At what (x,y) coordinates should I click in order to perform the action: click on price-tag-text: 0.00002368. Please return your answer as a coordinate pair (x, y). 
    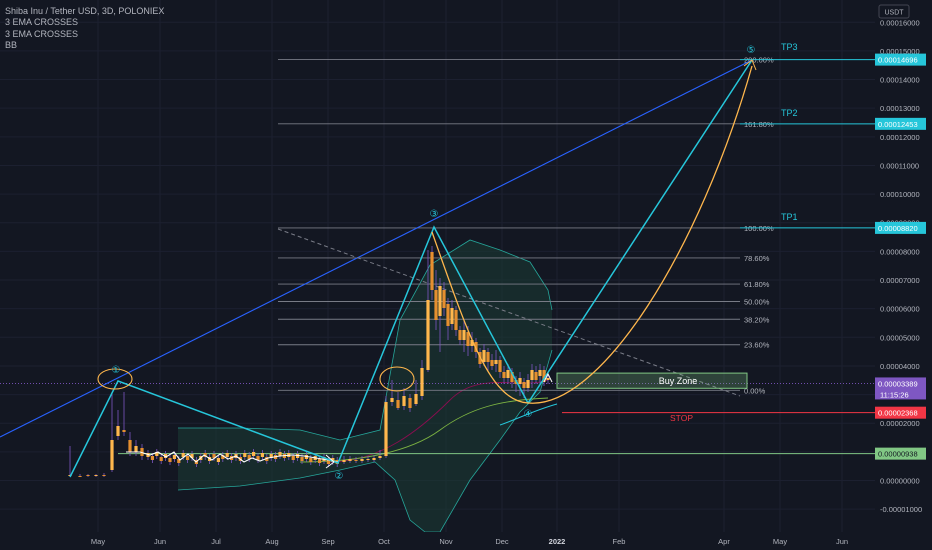
    Looking at the image, I should click on (898, 413).